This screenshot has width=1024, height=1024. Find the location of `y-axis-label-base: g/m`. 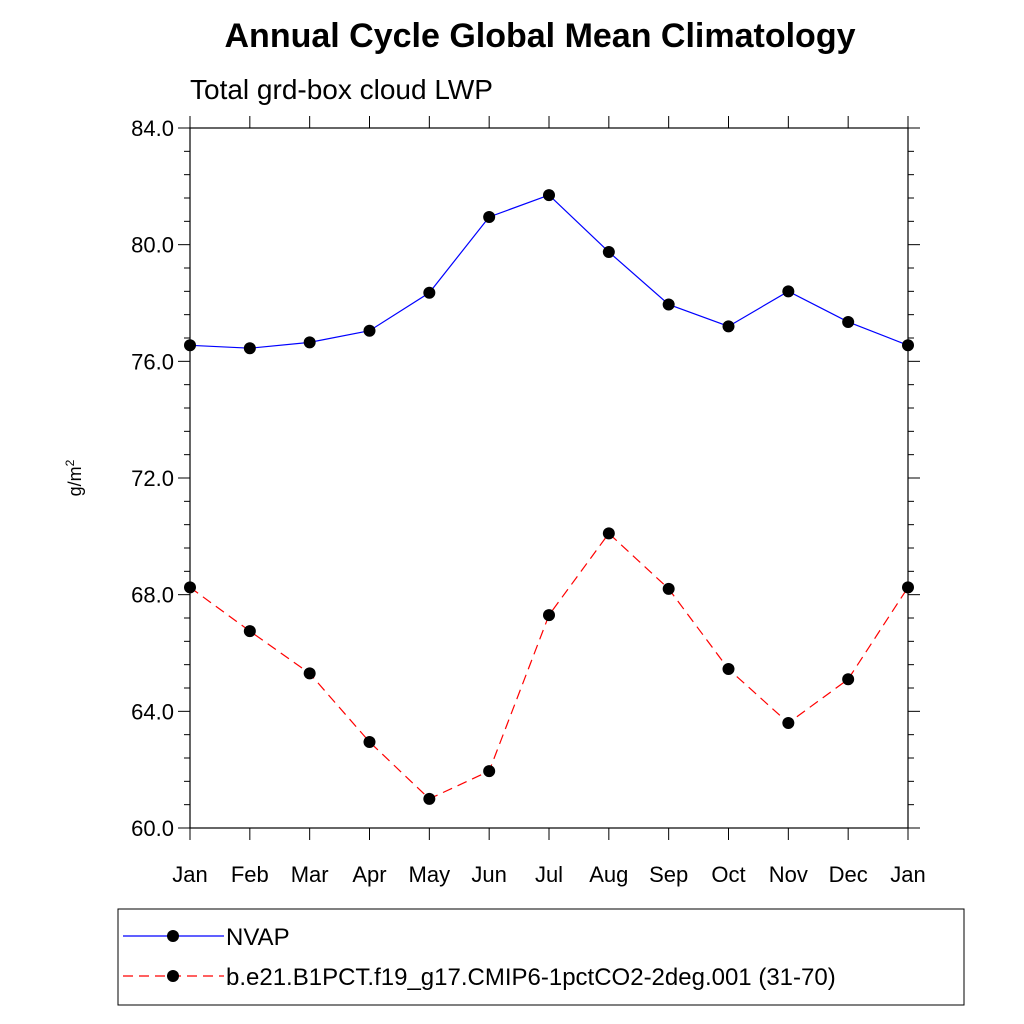

y-axis-label-base: g/m is located at coordinates (75, 481).